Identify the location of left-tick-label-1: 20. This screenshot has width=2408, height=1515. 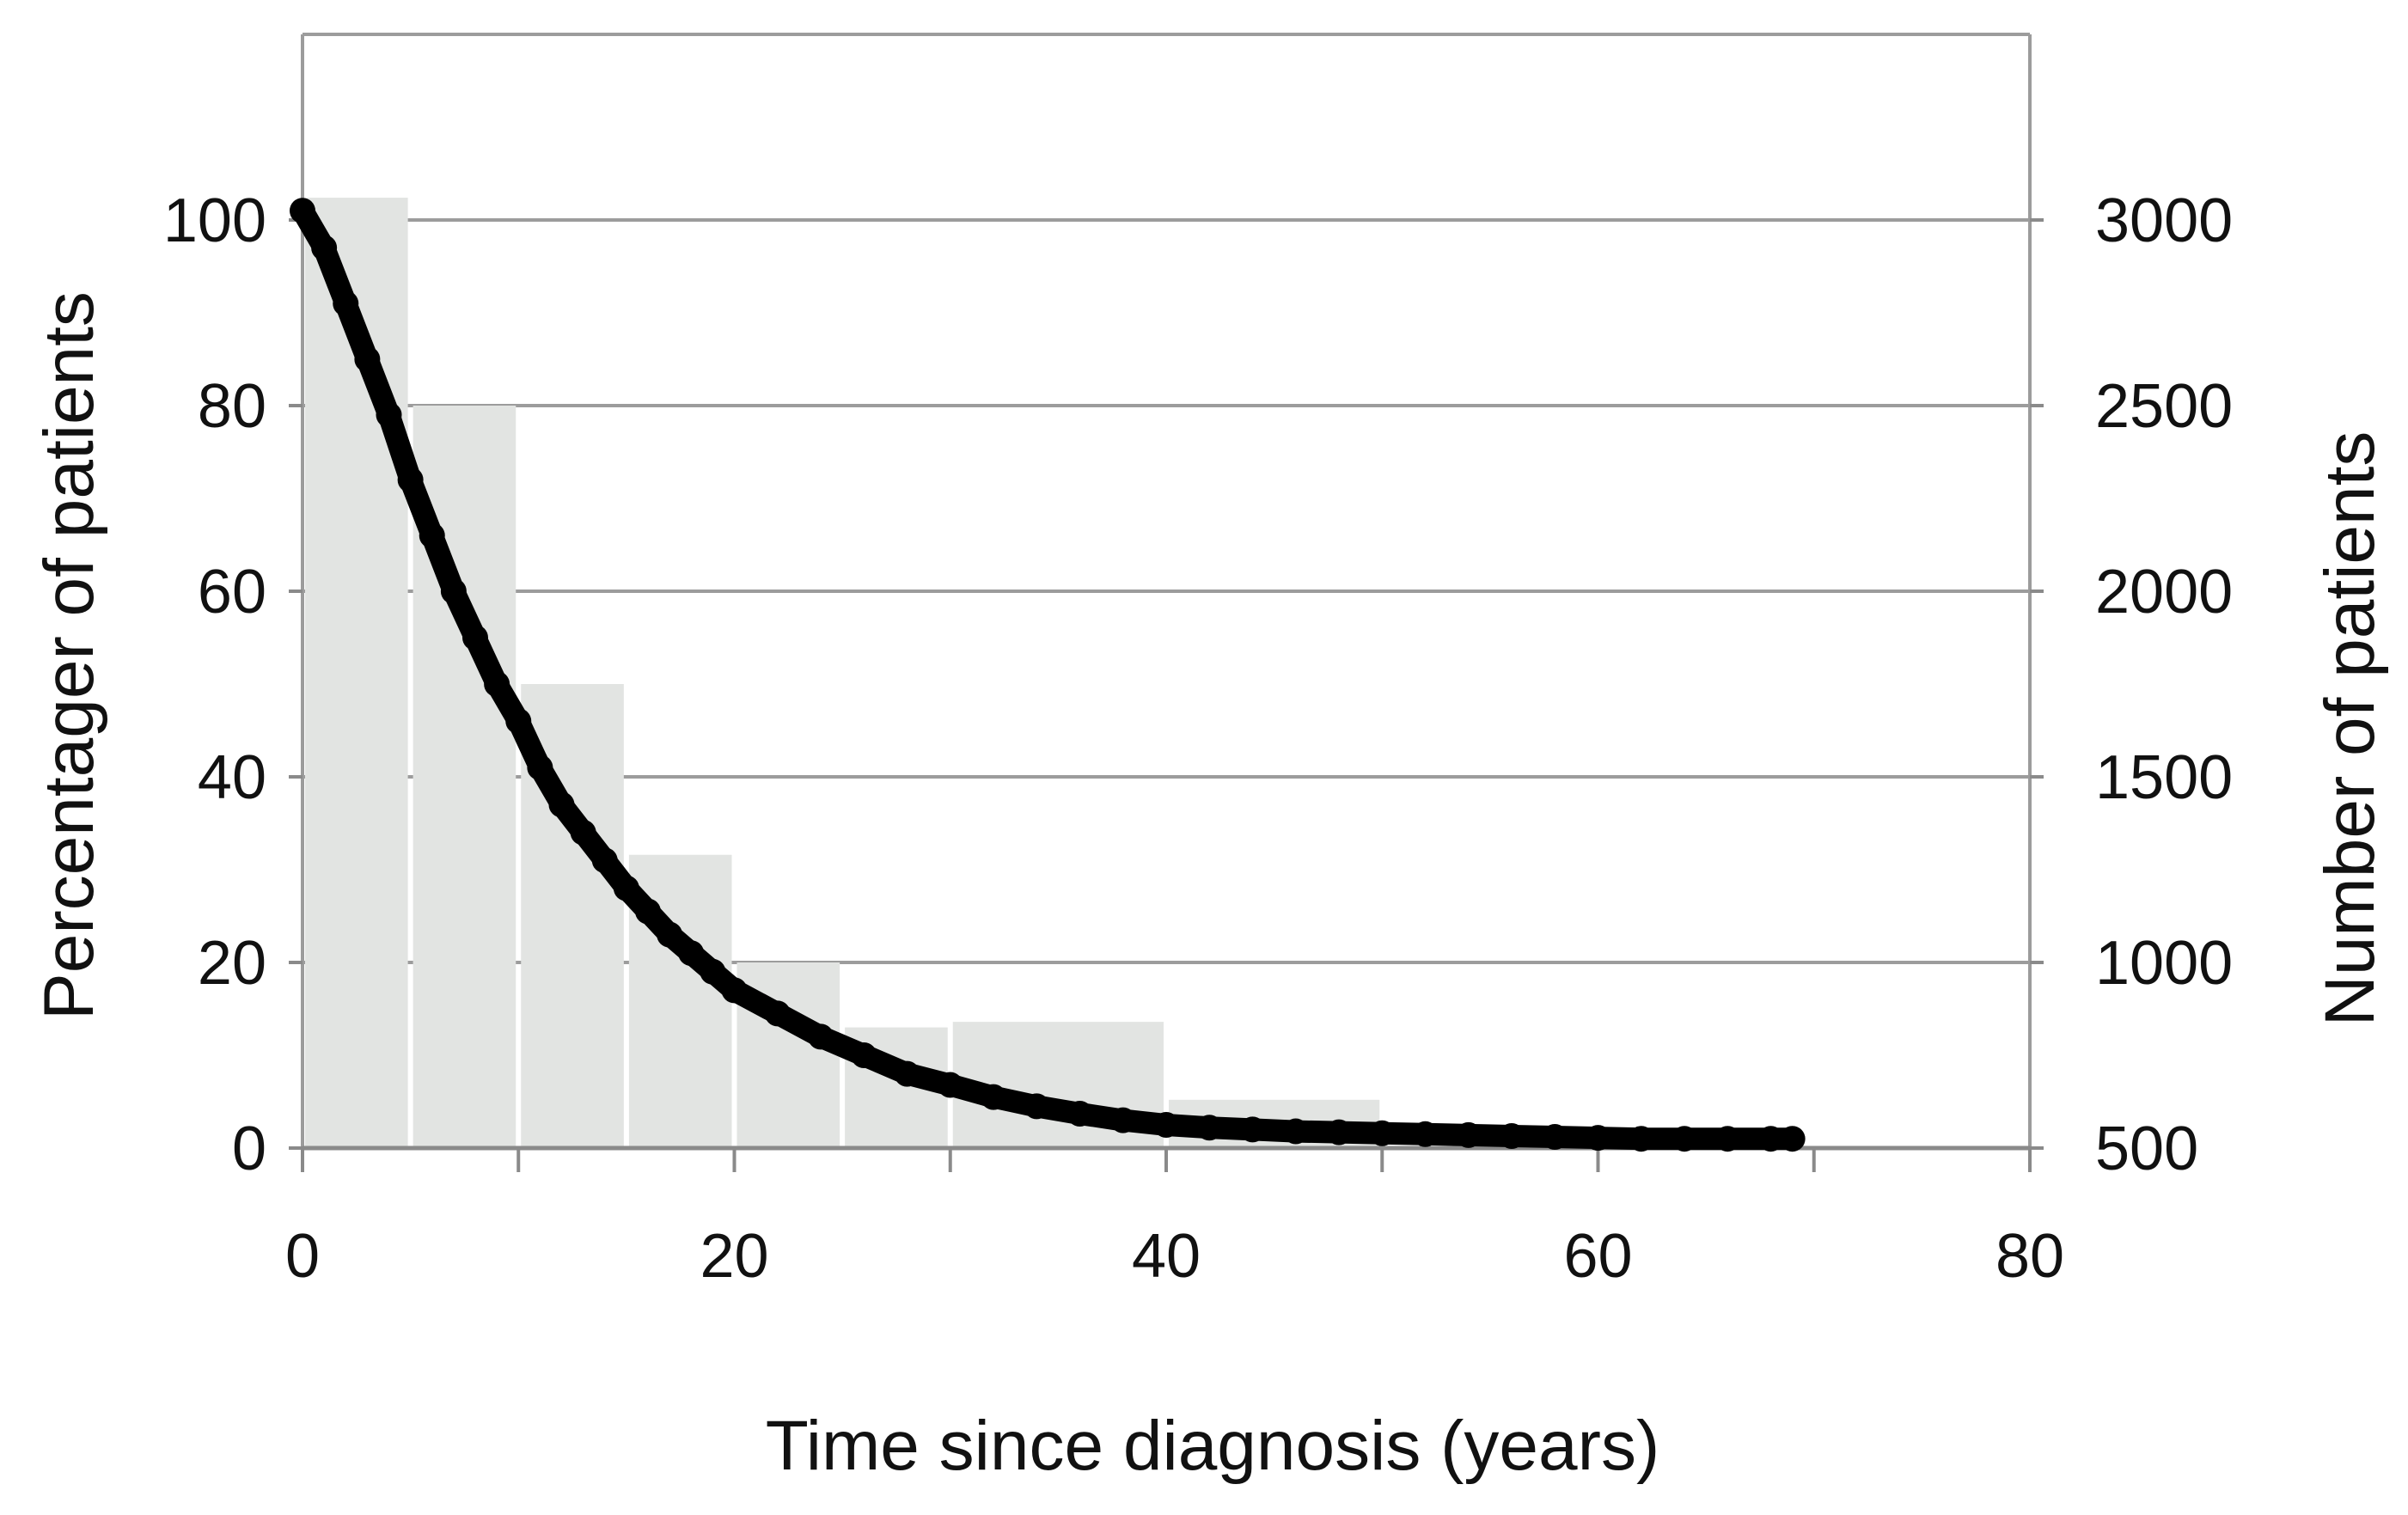
(232, 964).